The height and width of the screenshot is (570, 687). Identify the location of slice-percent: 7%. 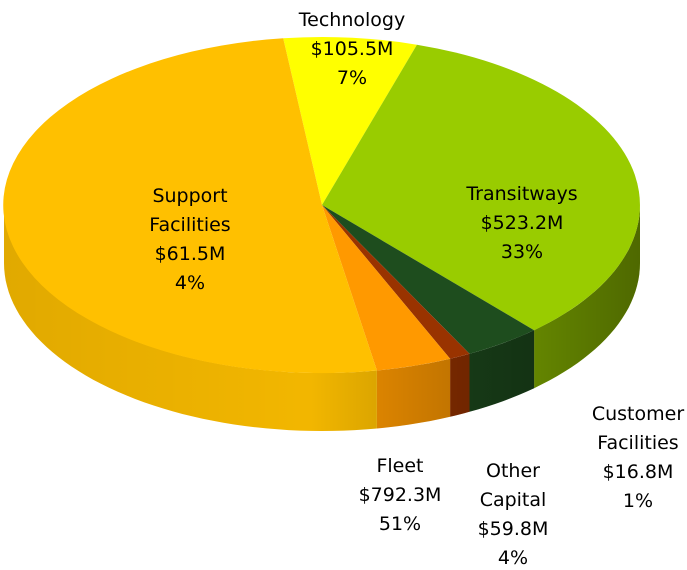
(352, 78).